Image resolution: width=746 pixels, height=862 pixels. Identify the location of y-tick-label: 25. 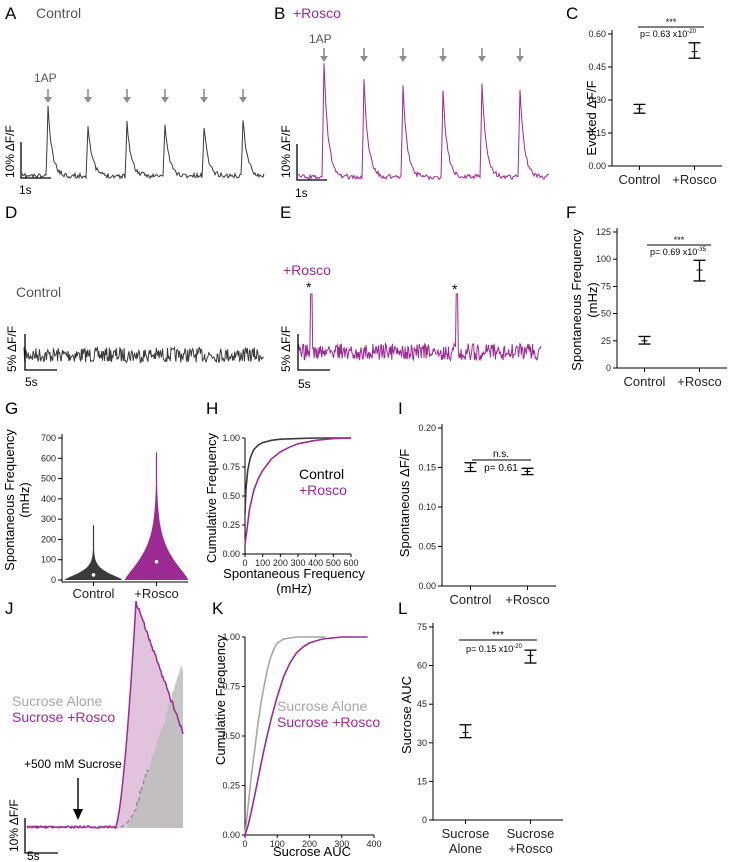
(606, 341).